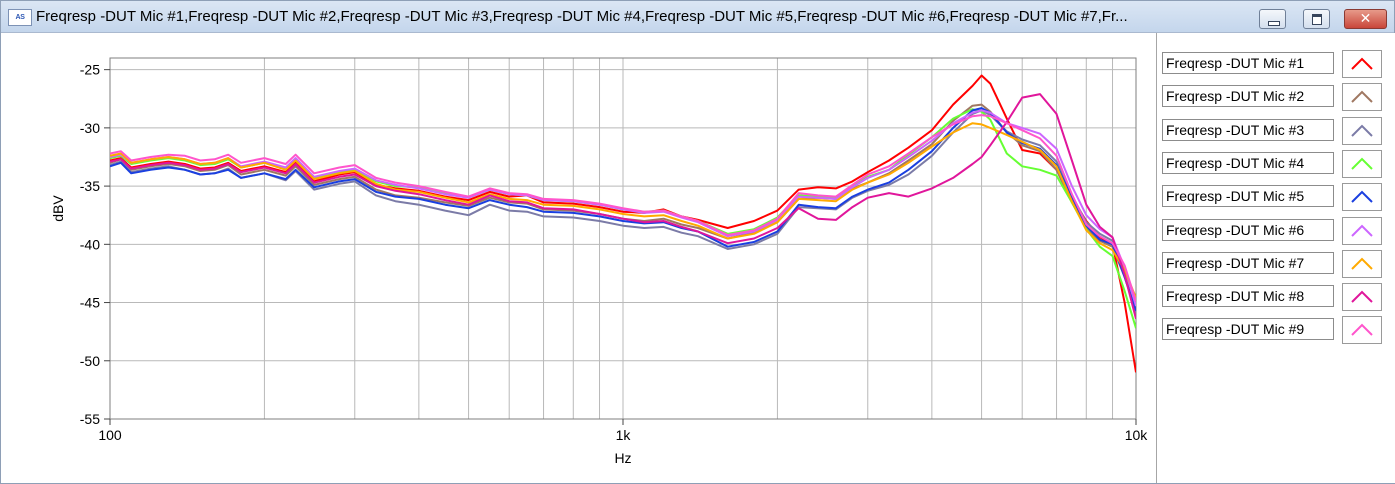  What do you see at coordinates (90, 244) in the screenshot?
I see `y-tick-label: -40` at bounding box center [90, 244].